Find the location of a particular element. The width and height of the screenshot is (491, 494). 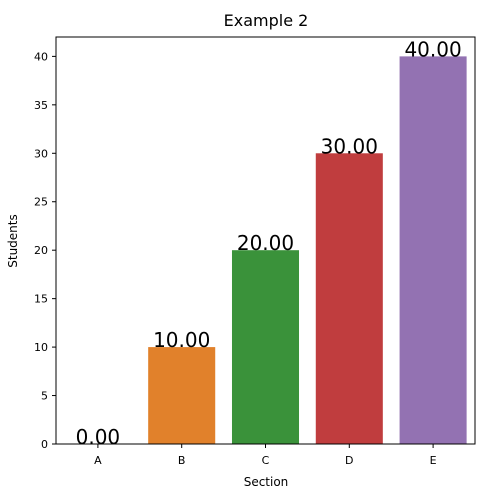

x-tick-label: E is located at coordinates (433, 460).